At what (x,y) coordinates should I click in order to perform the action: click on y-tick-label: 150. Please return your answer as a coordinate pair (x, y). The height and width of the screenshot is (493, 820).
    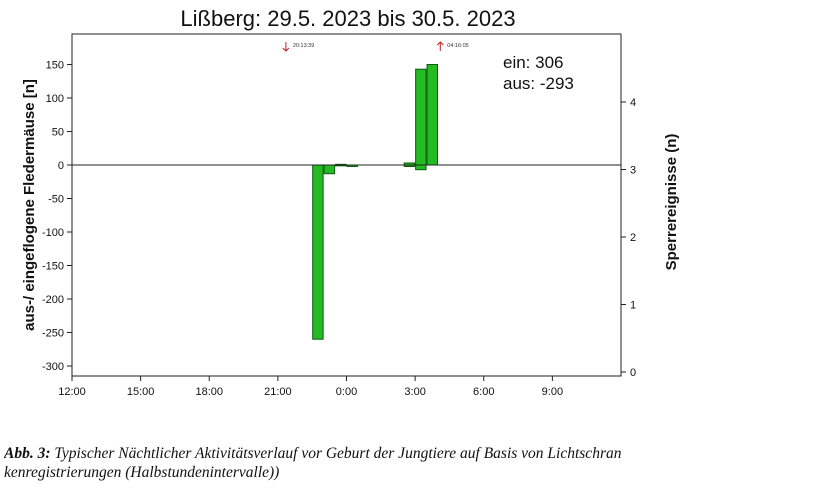
    Looking at the image, I should click on (55, 66).